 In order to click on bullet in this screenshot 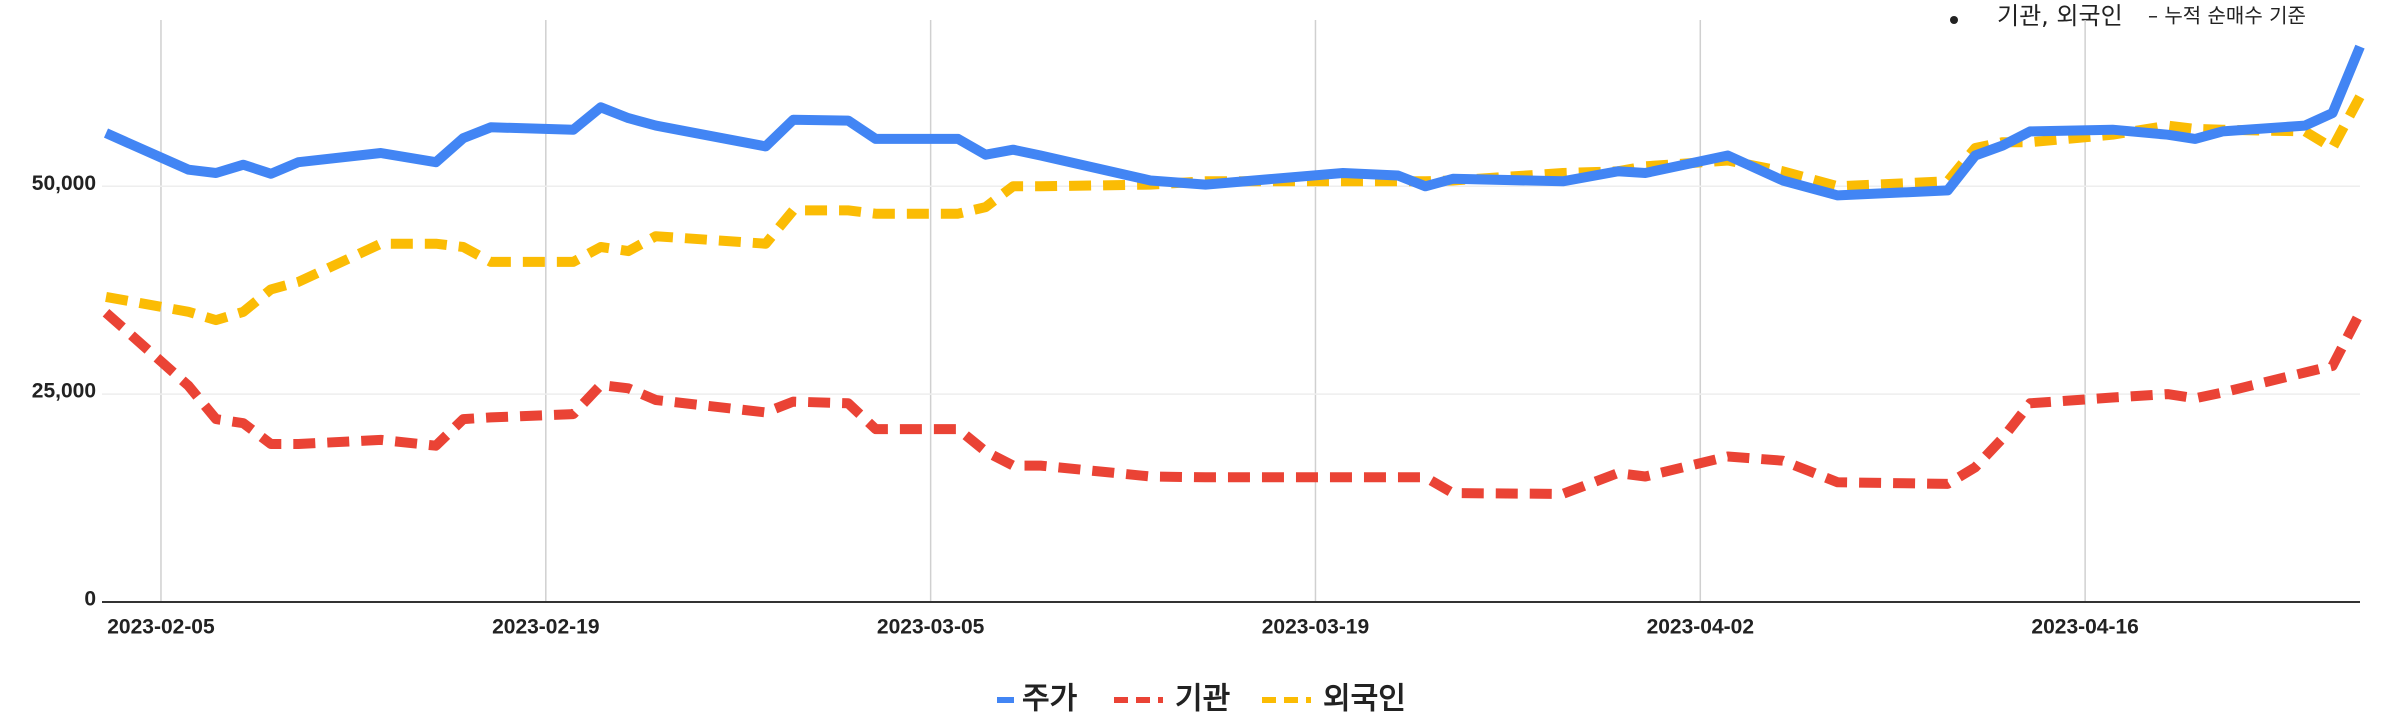, I will do `click(1954, 20)`.